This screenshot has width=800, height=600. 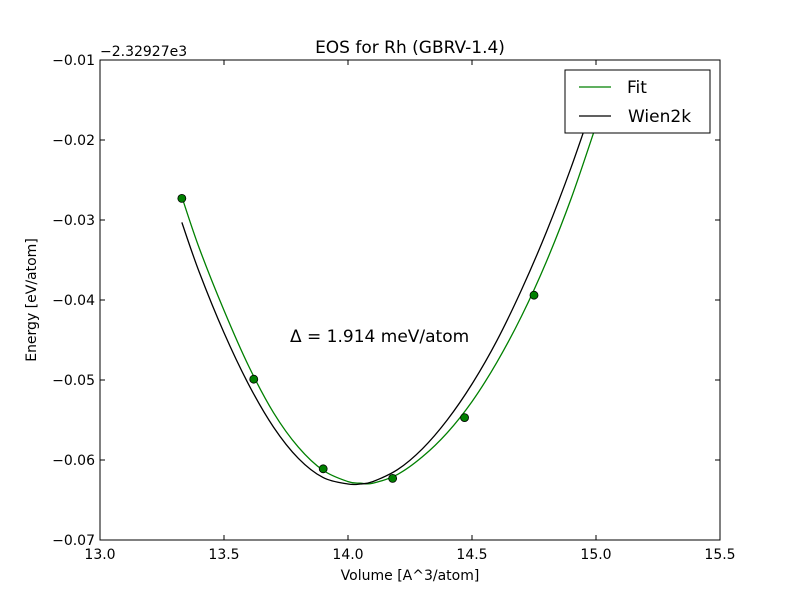 I want to click on x-tick-label: 14.0, so click(x=347, y=555).